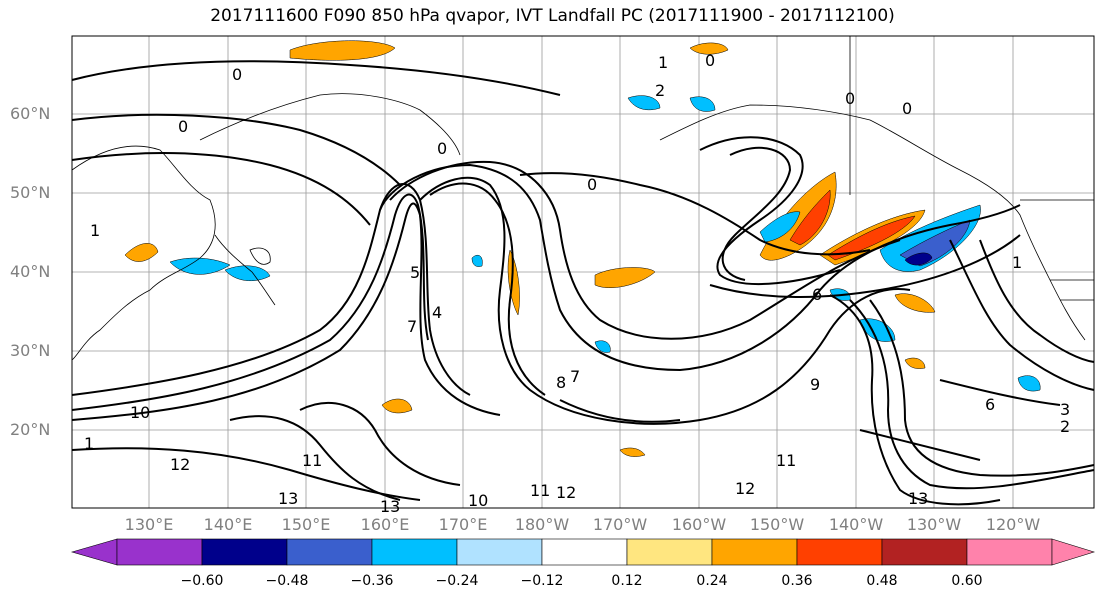 Image resolution: width=1105 pixels, height=601 pixels. I want to click on colorbar-tick-label: 0.36, so click(797, 581).